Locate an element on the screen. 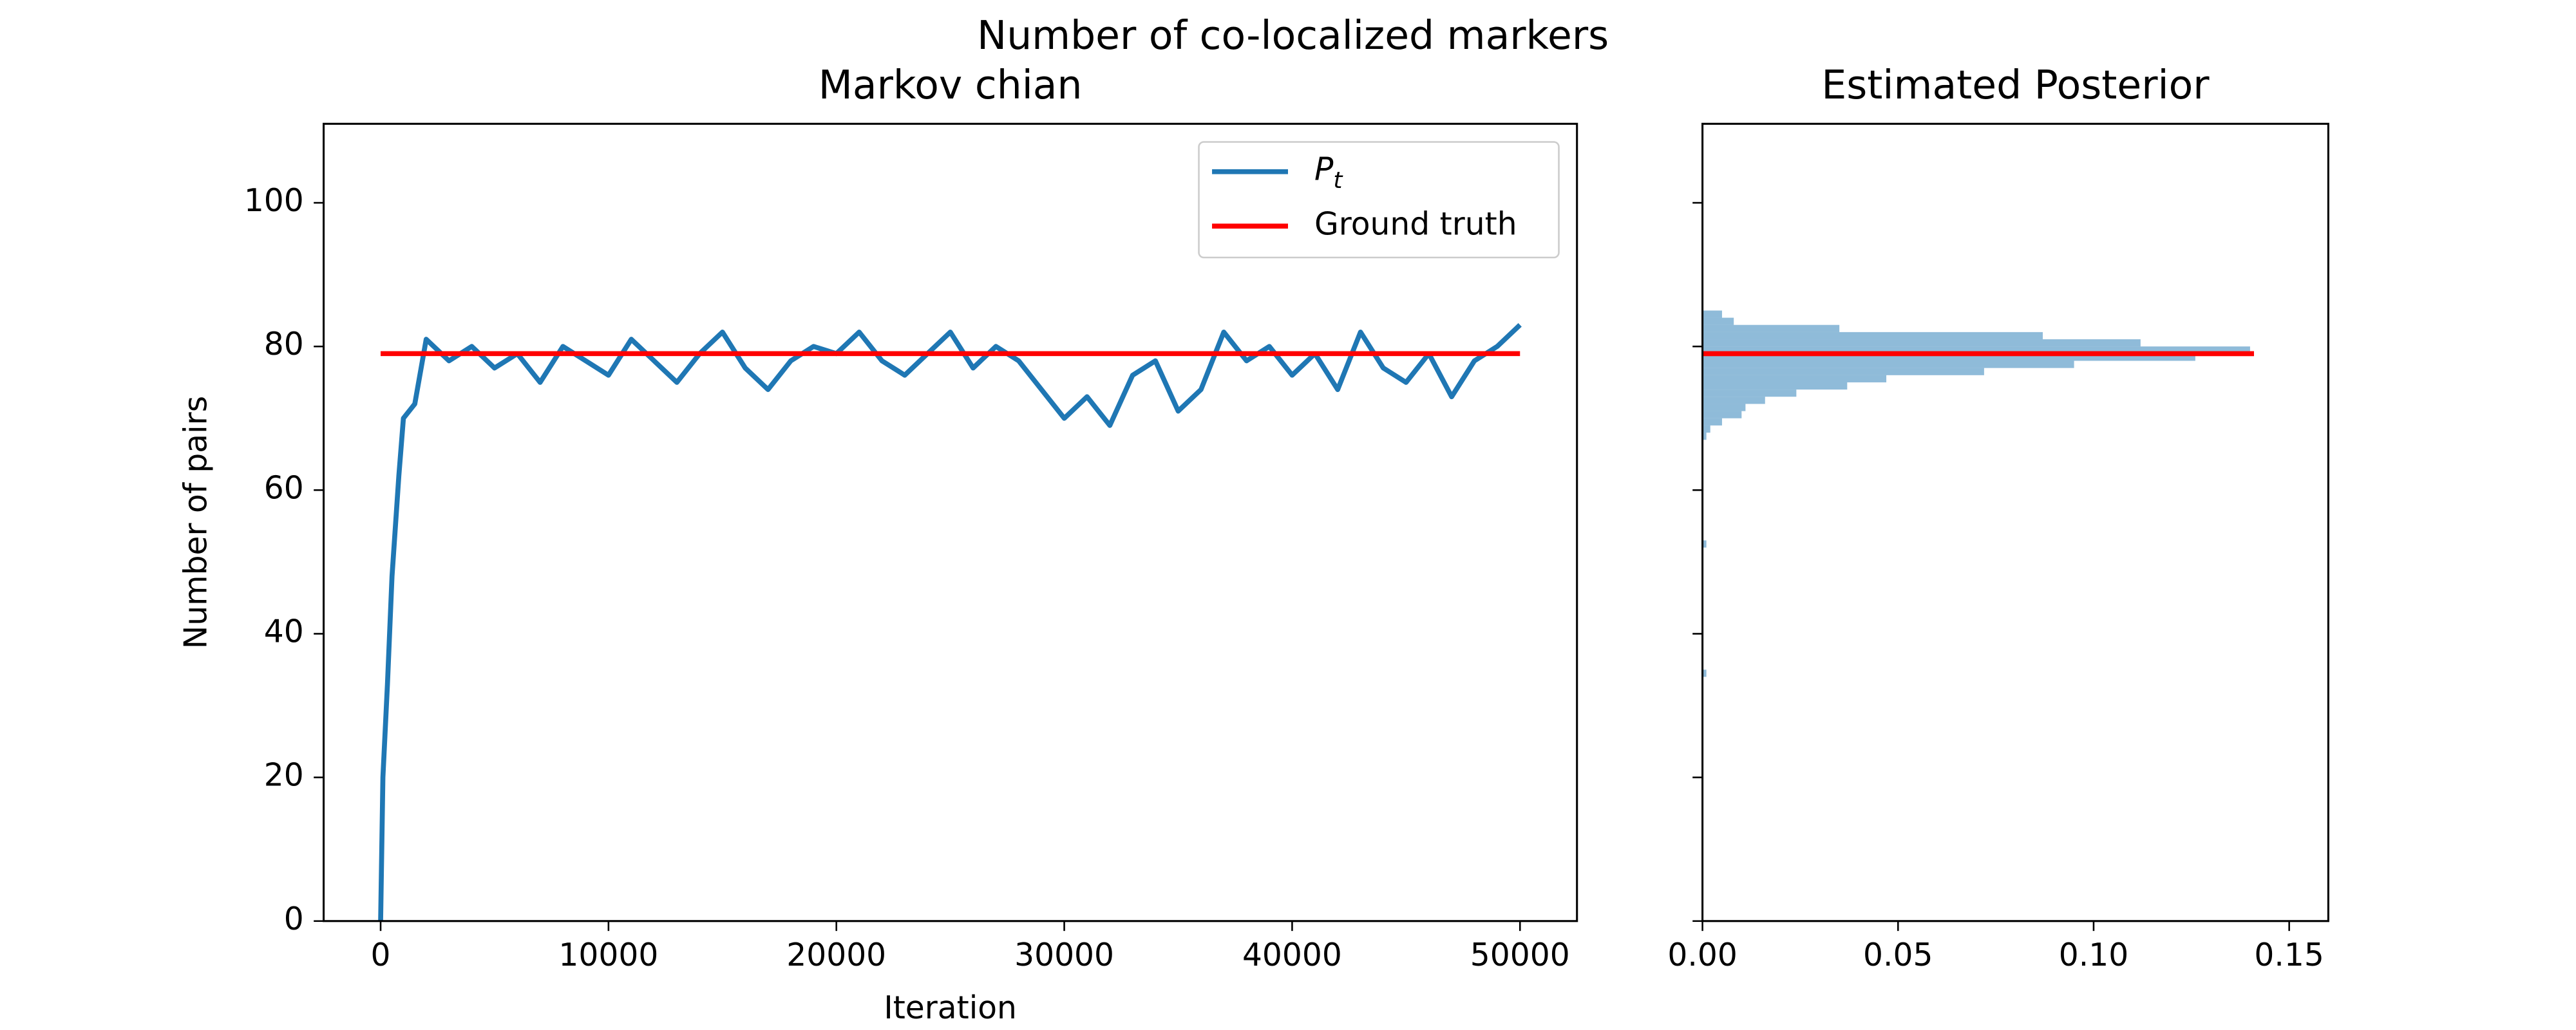 The image size is (2576, 1030). y-tick-label: 40 is located at coordinates (284, 631).